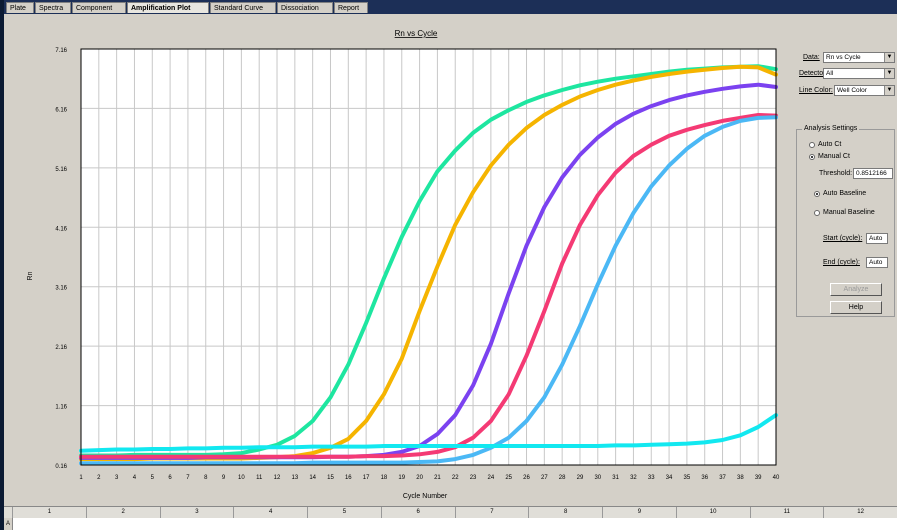 This screenshot has height=530, width=897. Describe the element at coordinates (812, 145) in the screenshot. I see `auto-ct-radio` at that location.